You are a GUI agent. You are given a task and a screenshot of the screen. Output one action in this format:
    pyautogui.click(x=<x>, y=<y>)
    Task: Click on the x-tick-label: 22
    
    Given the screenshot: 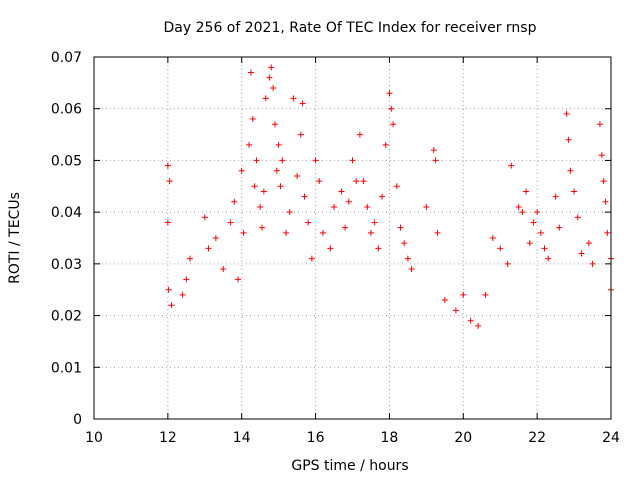 What is the action you would take?
    pyautogui.click(x=537, y=438)
    